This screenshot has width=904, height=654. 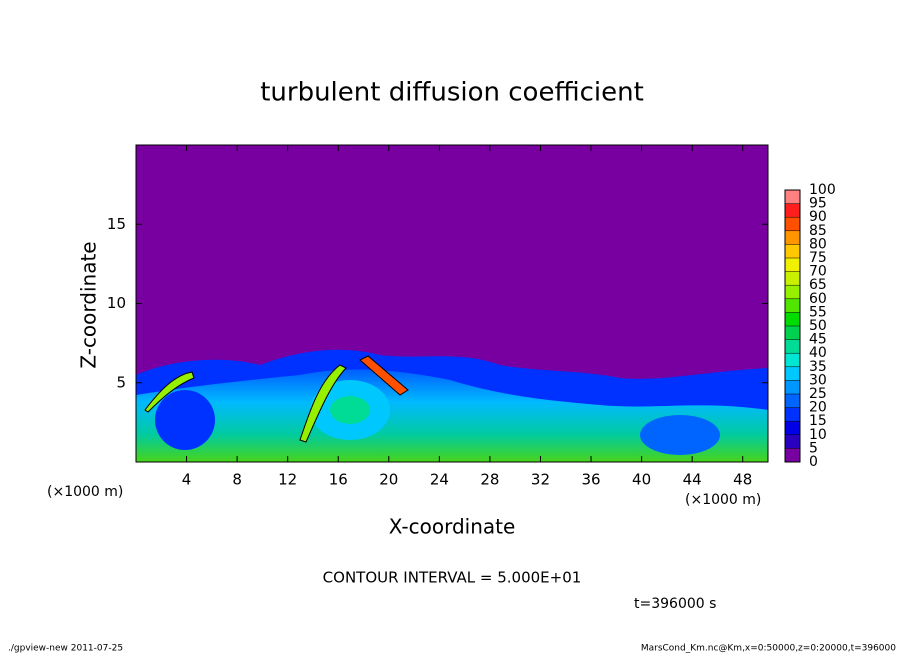 What do you see at coordinates (237, 480) in the screenshot?
I see `x-tick-label: 8` at bounding box center [237, 480].